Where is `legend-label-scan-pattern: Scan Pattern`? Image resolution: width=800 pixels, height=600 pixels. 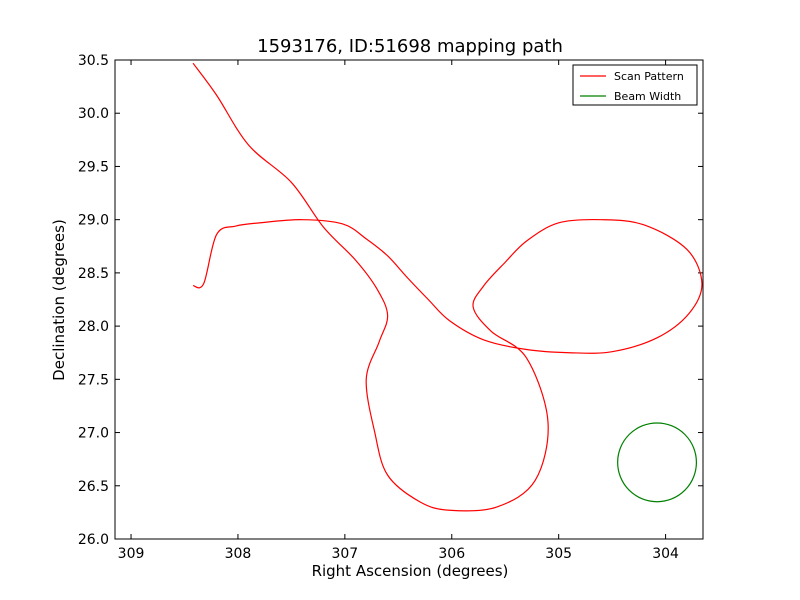
legend-label-scan-pattern: Scan Pattern is located at coordinates (649, 76).